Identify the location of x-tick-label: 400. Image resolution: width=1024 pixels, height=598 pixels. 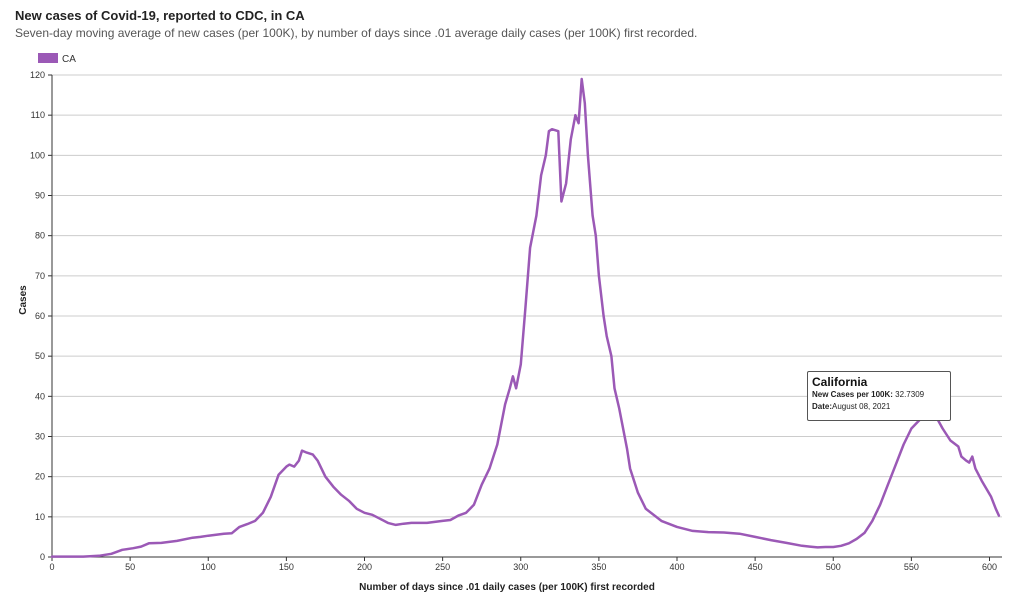
(676, 567).